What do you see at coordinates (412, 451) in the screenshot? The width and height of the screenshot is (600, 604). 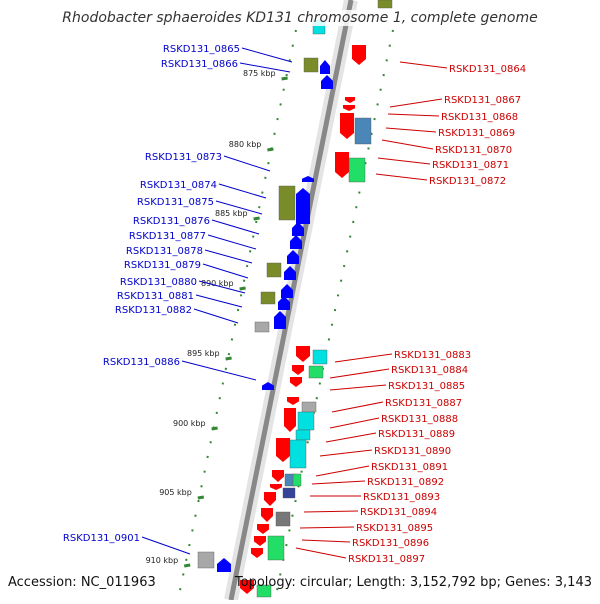 I see `right-gene-label: RSKD131_0890` at bounding box center [412, 451].